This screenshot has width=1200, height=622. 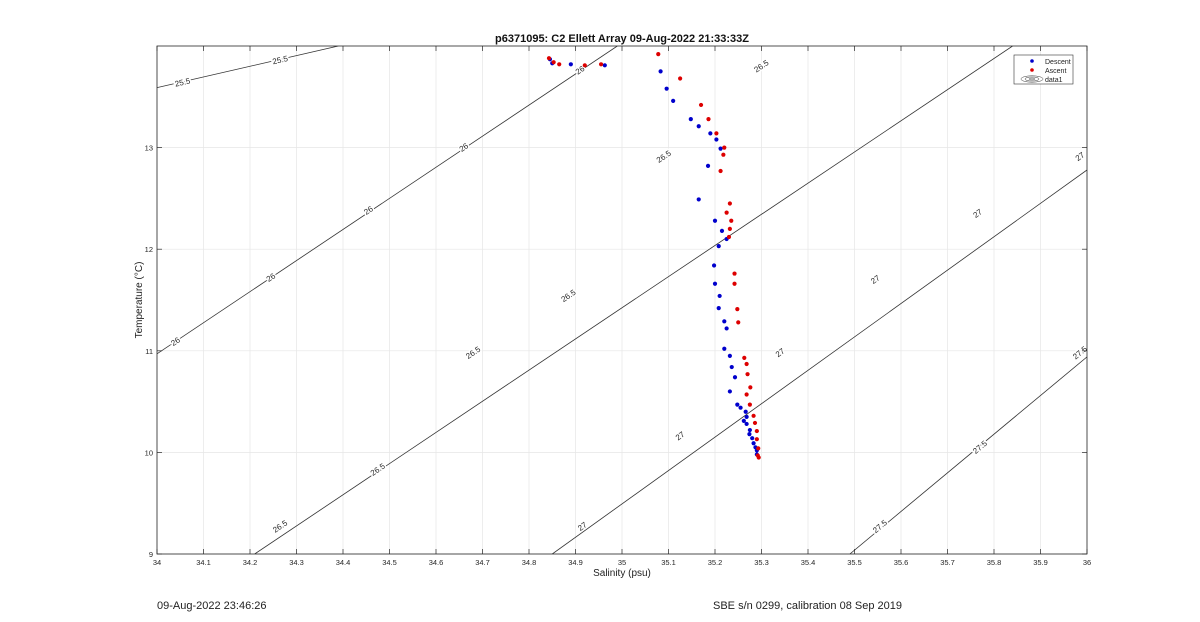 What do you see at coordinates (343, 562) in the screenshot?
I see `x-tick-label: 34.4` at bounding box center [343, 562].